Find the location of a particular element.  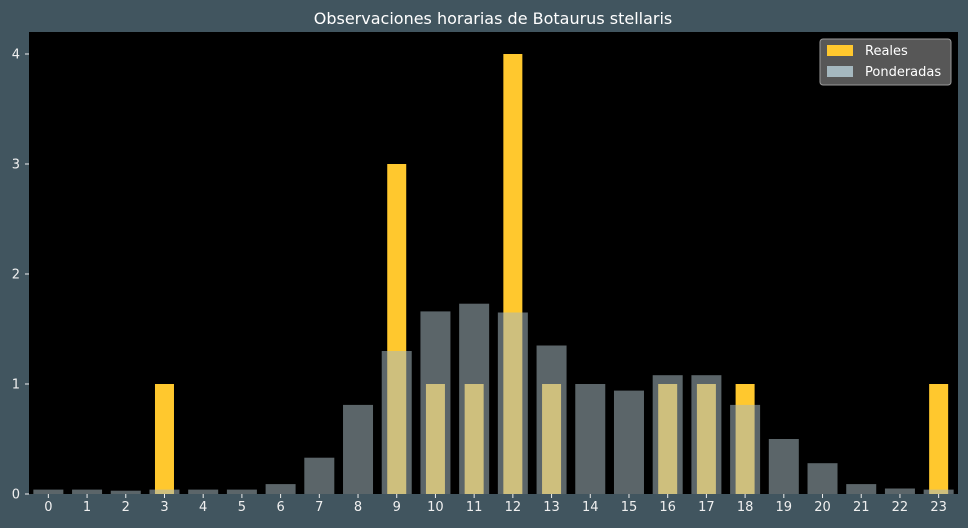

x-tick-label: 22 is located at coordinates (900, 507).